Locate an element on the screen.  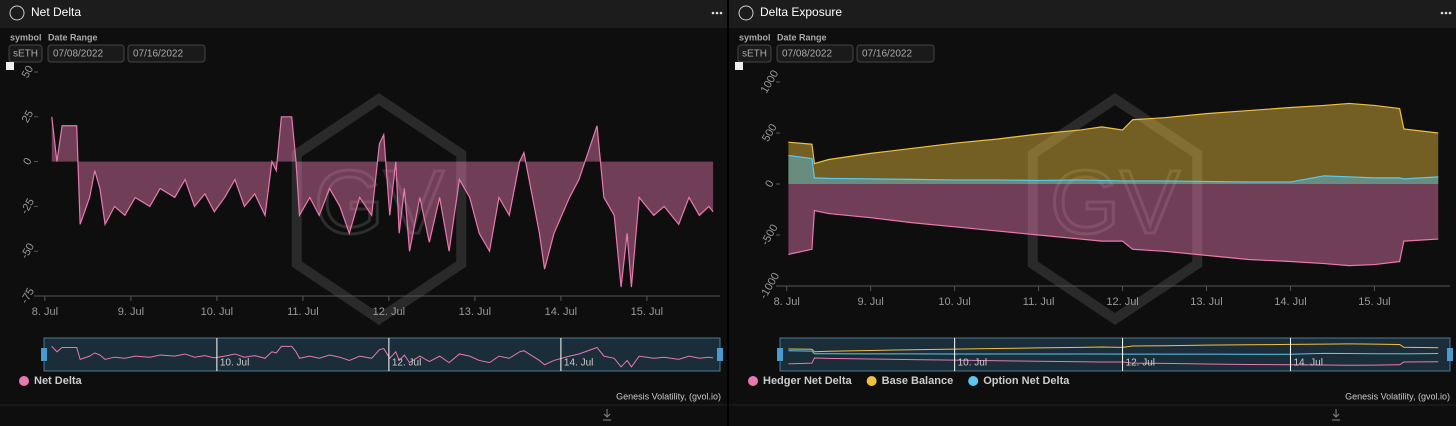
legend-entry: Option Net Delta is located at coordinates (1026, 381).